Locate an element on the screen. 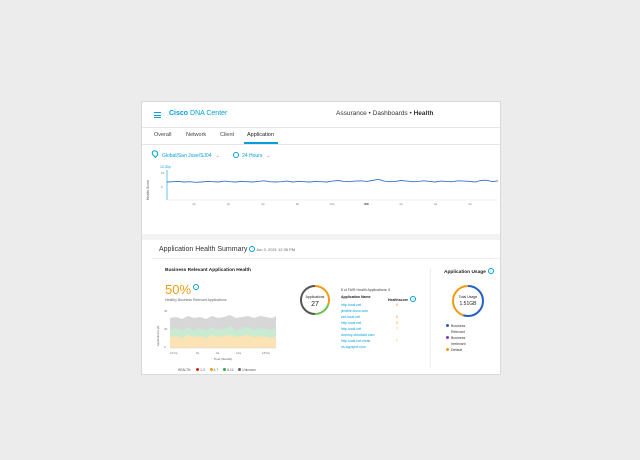 The width and height of the screenshot is (640, 460). brand-logo: Cisco DNA Center is located at coordinates (198, 113).